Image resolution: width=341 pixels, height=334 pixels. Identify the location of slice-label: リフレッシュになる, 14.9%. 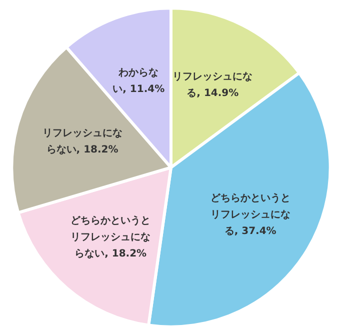
(212, 85).